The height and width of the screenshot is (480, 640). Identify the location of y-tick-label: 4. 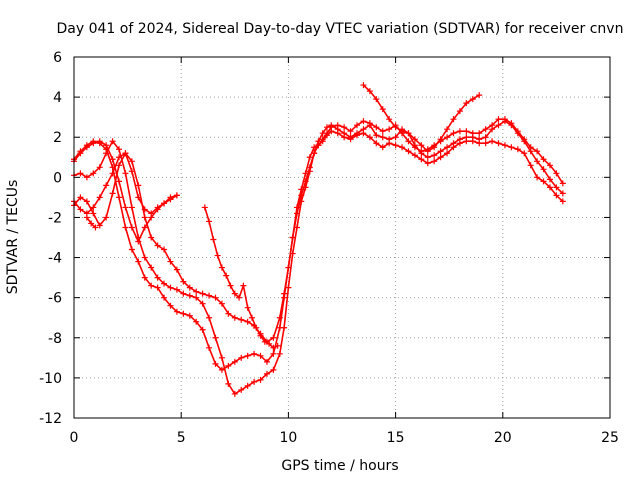
(57, 98).